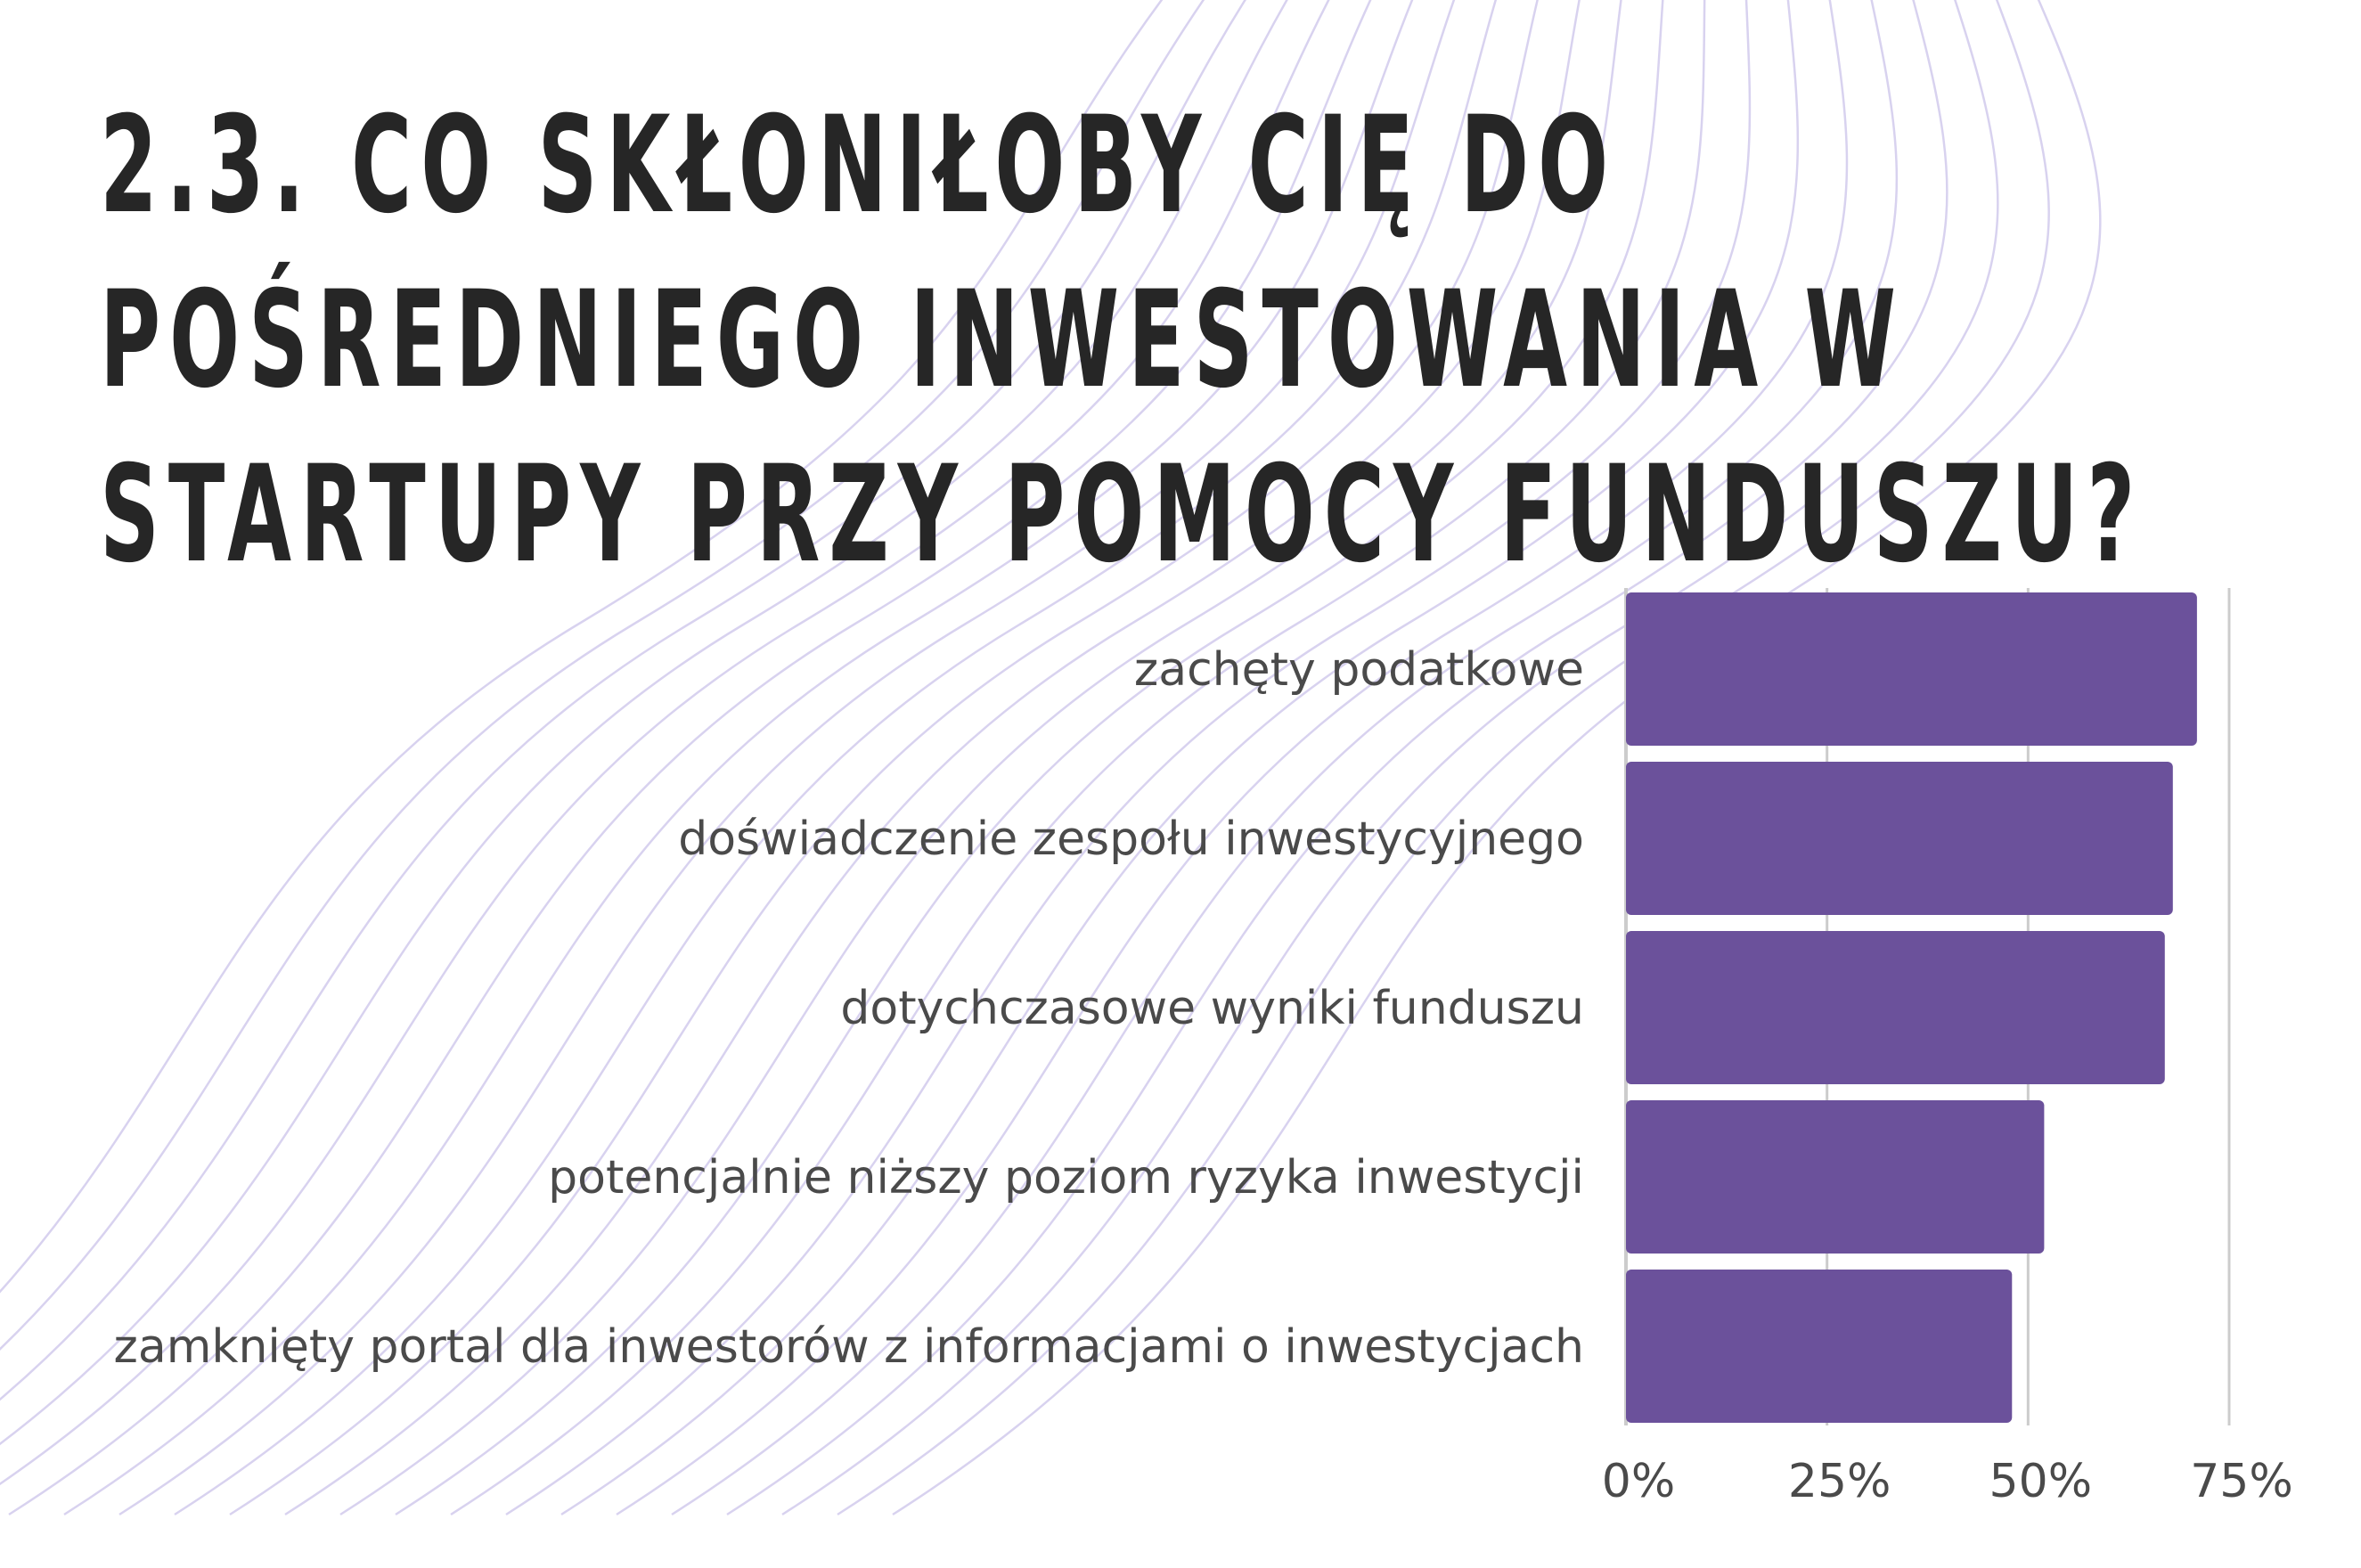  I want to click on tick-label: 75%, so click(2241, 1481).